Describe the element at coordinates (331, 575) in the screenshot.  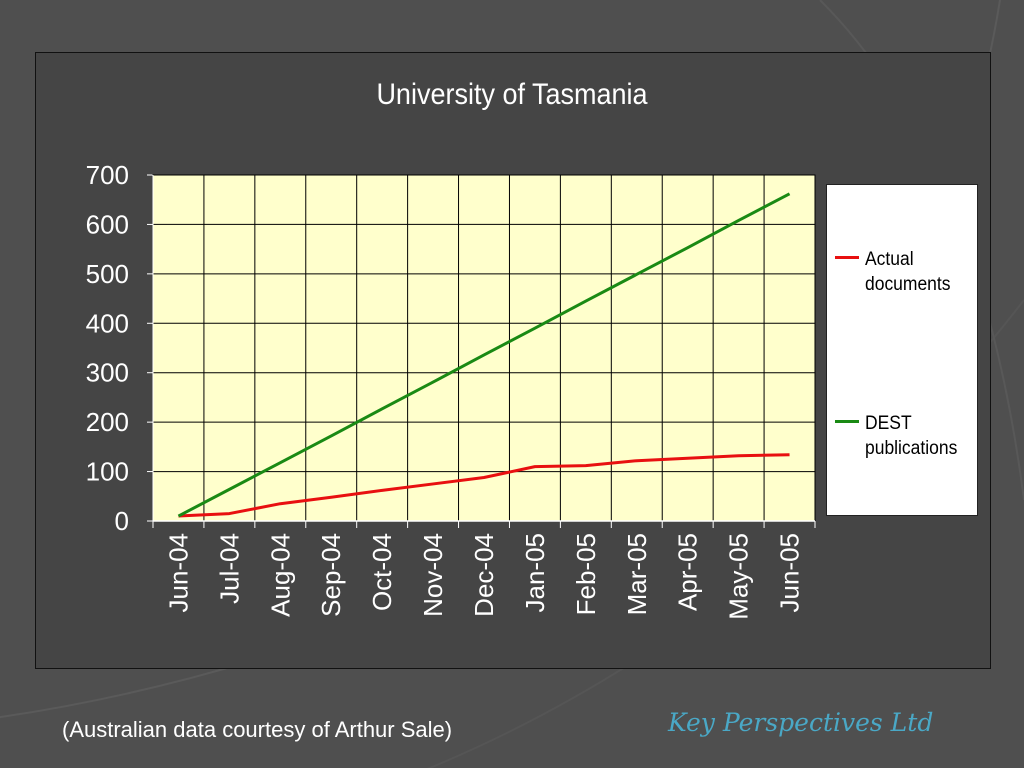
I see `x-tick-label: Sep-04` at that location.